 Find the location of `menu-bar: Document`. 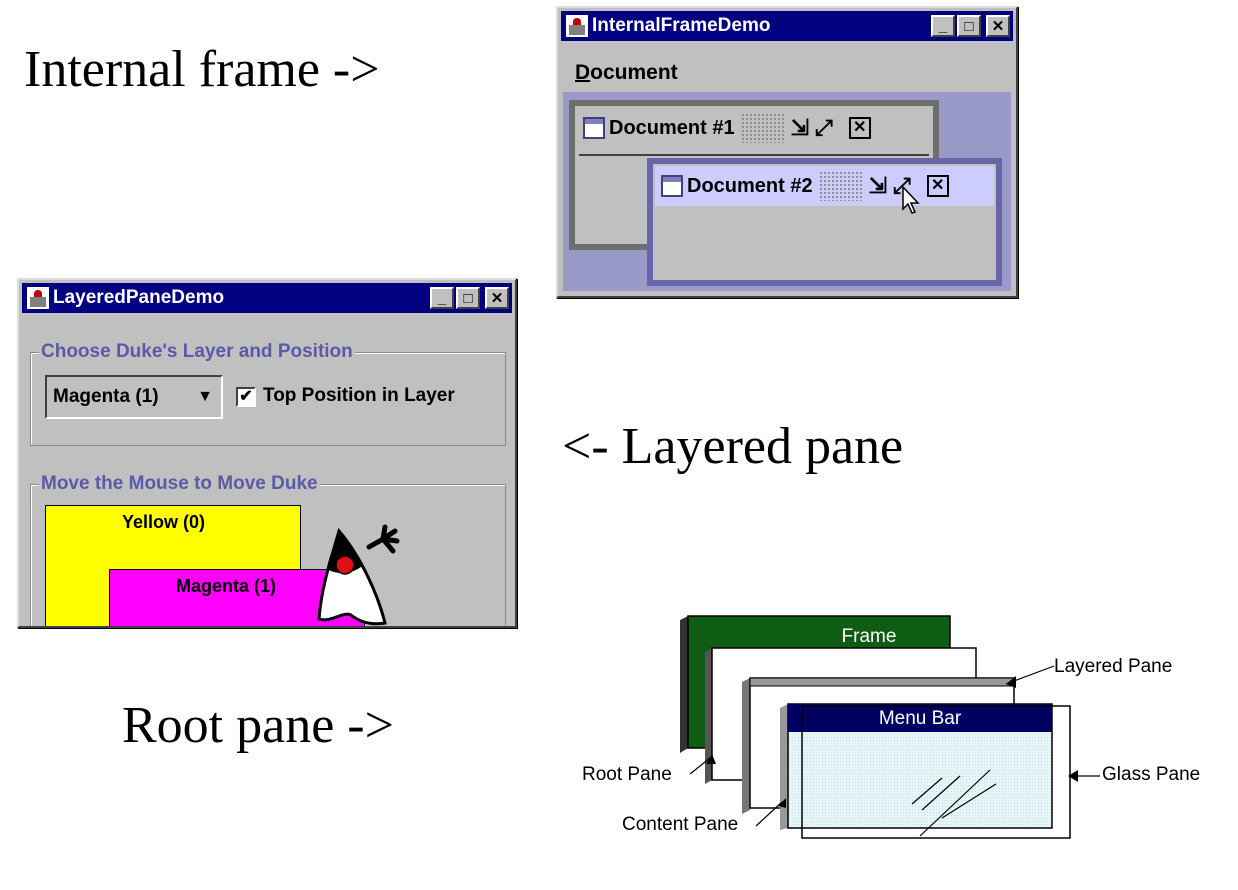

menu-bar: Document is located at coordinates (787, 73).